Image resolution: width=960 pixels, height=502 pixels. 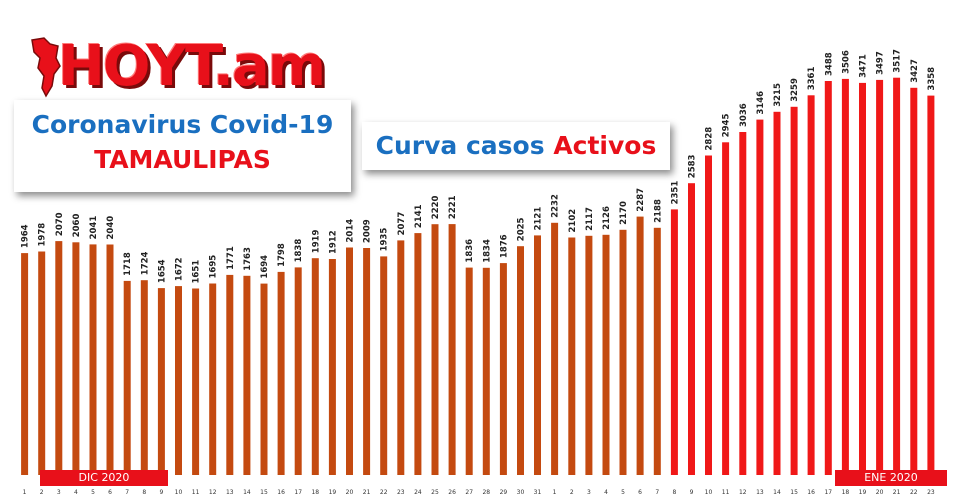 What do you see at coordinates (640, 492) in the screenshot?
I see `x-tick-label-37: 6` at bounding box center [640, 492].